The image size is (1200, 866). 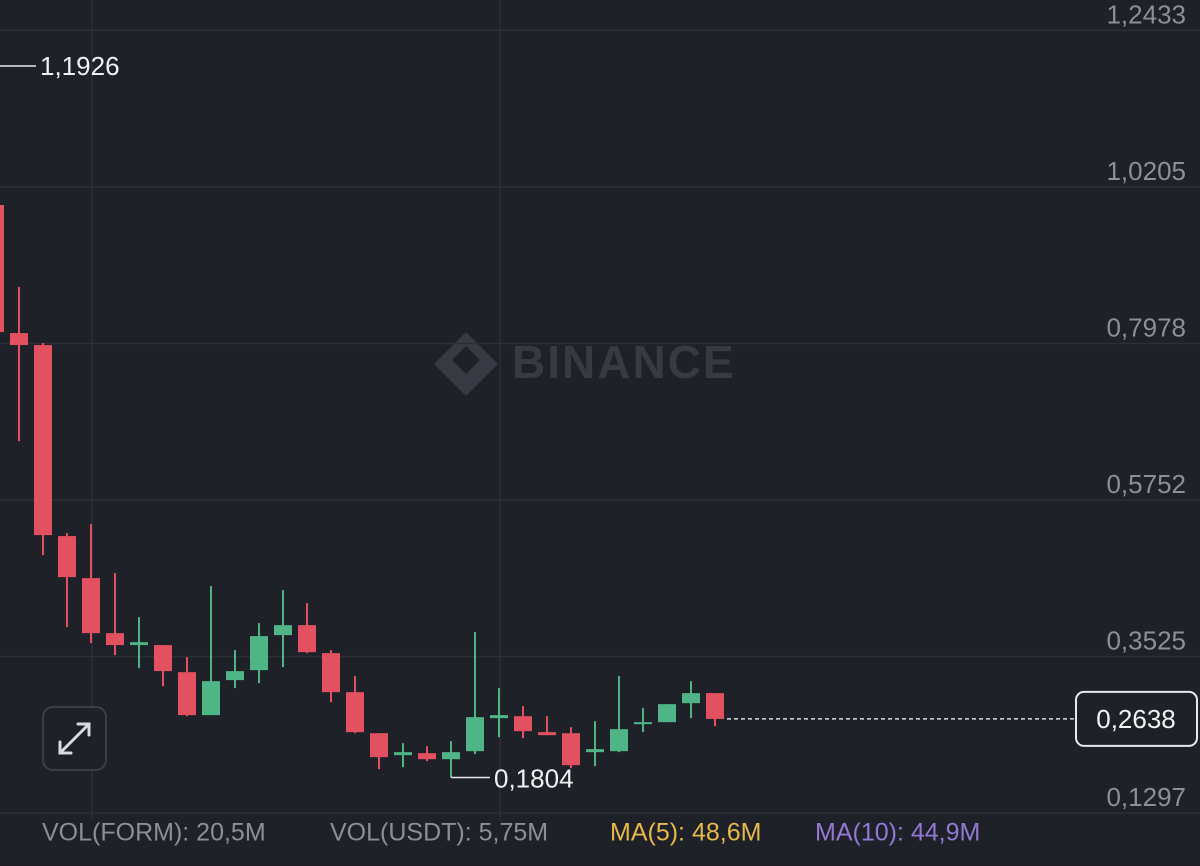 I want to click on y-tick-label: 0,3525, so click(x=1146, y=640).